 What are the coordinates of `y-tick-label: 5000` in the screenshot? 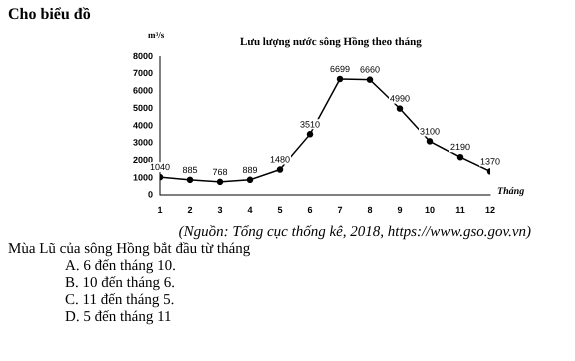 It's located at (143, 107).